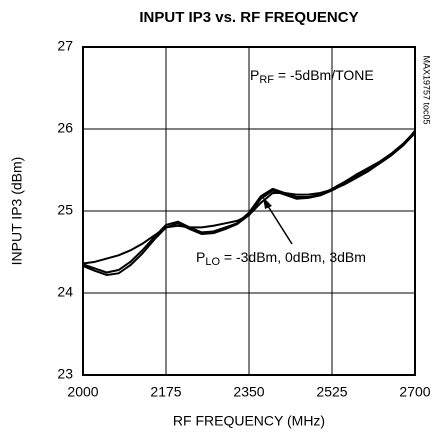  Describe the element at coordinates (293, 257) in the screenshot. I see `annotation-rest: = -3dBm, 0dBm, 3dBm` at that location.